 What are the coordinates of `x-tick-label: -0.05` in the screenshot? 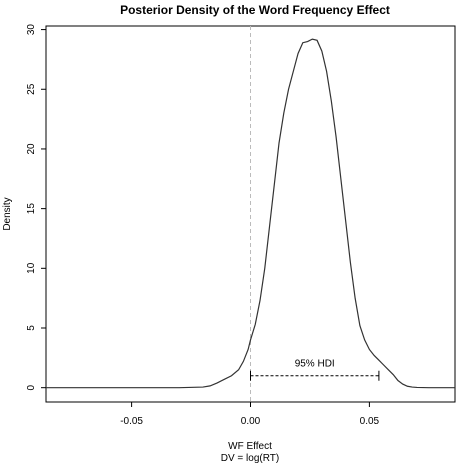 It's located at (131, 421).